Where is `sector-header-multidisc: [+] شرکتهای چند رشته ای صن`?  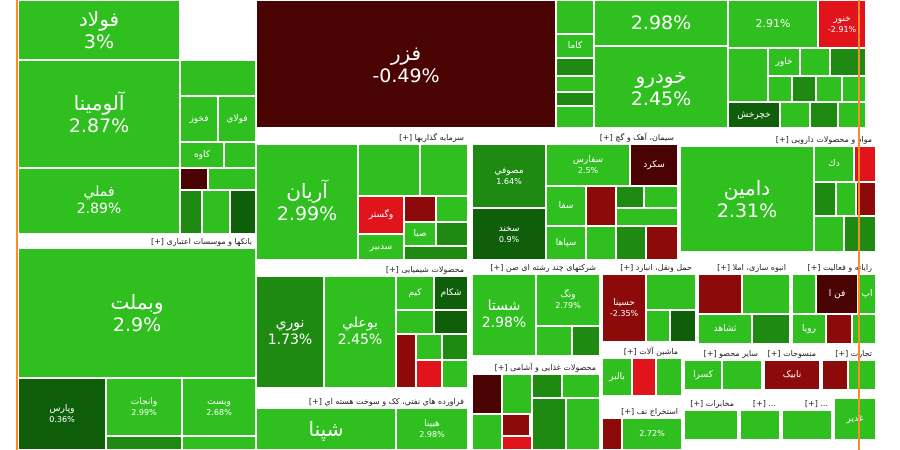
sector-header-multidisc: [+] شرکتهای چند رشته ای صن is located at coordinates (536, 268).